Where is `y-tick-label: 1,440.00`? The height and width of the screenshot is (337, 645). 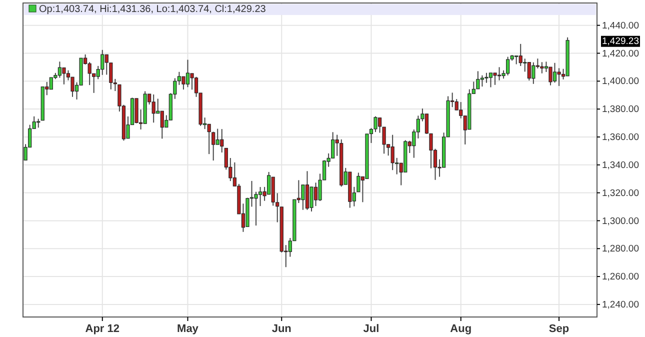 y-tick-label: 1,440.00 is located at coordinates (620, 26).